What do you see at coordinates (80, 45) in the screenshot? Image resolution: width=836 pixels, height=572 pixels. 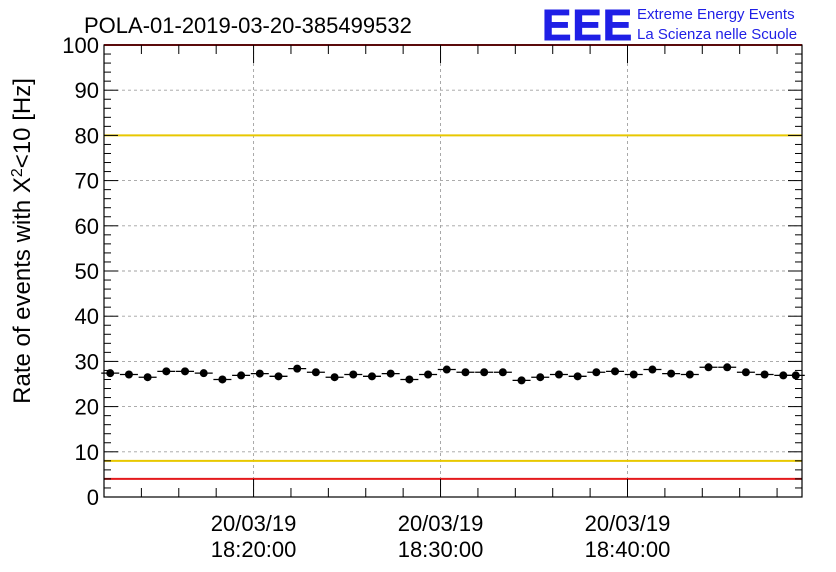 I see `y-tick-label: 100` at bounding box center [80, 45].